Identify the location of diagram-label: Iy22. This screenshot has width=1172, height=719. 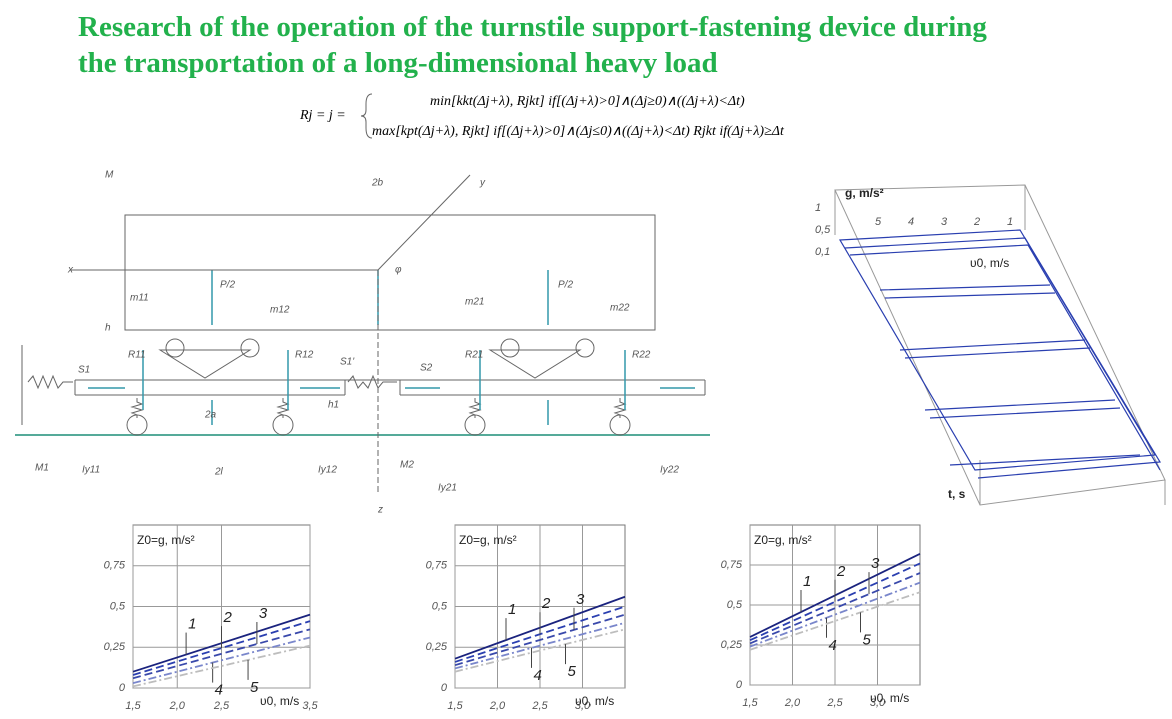
(669, 470).